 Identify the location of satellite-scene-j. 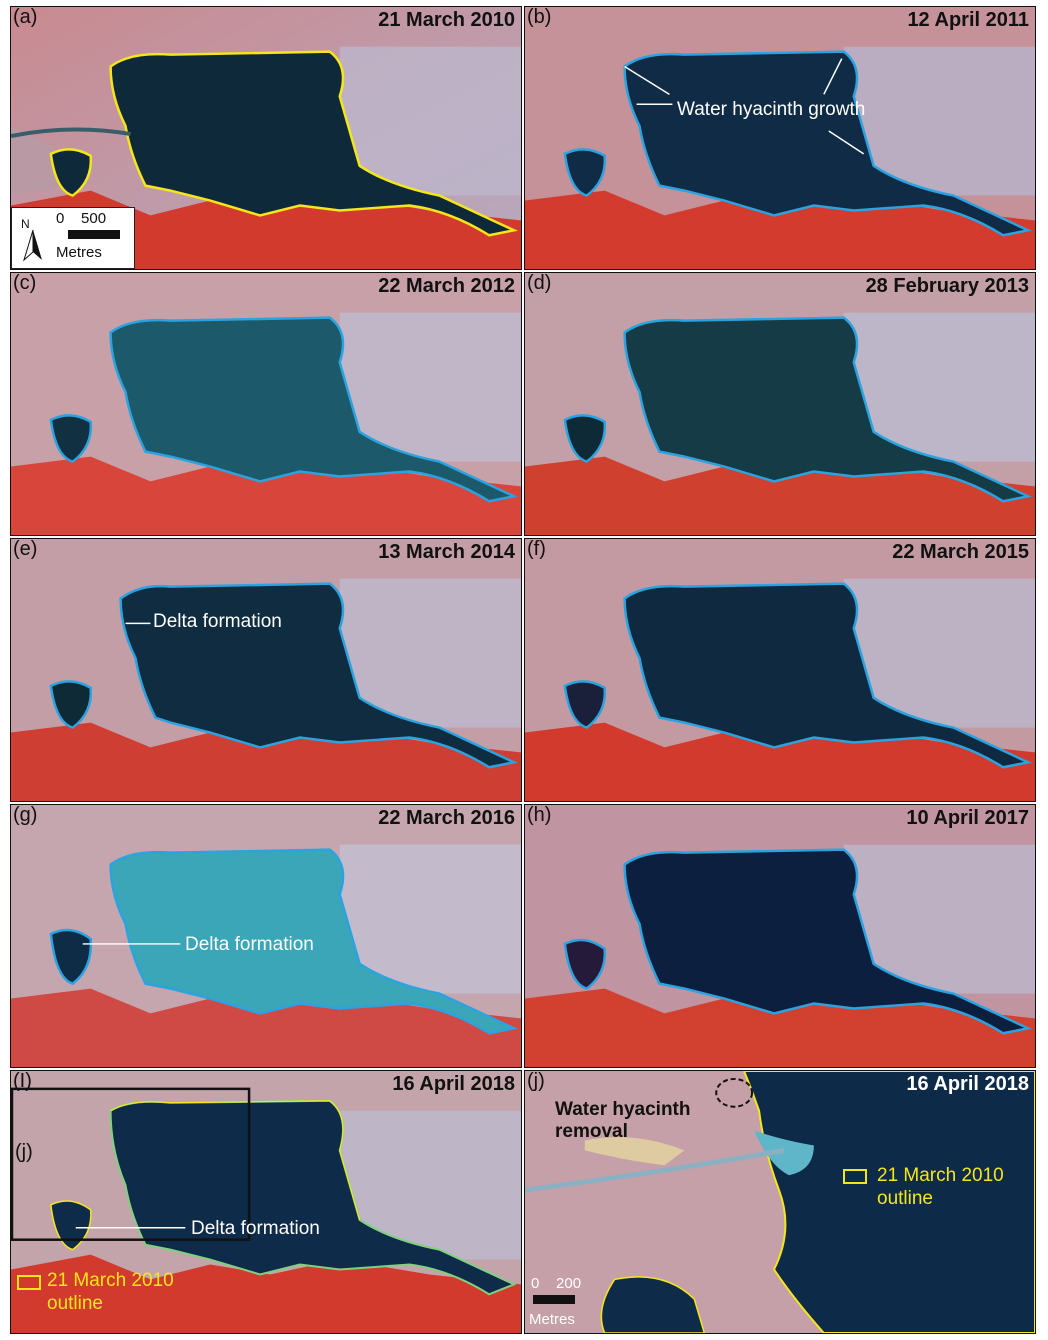
(780, 1202).